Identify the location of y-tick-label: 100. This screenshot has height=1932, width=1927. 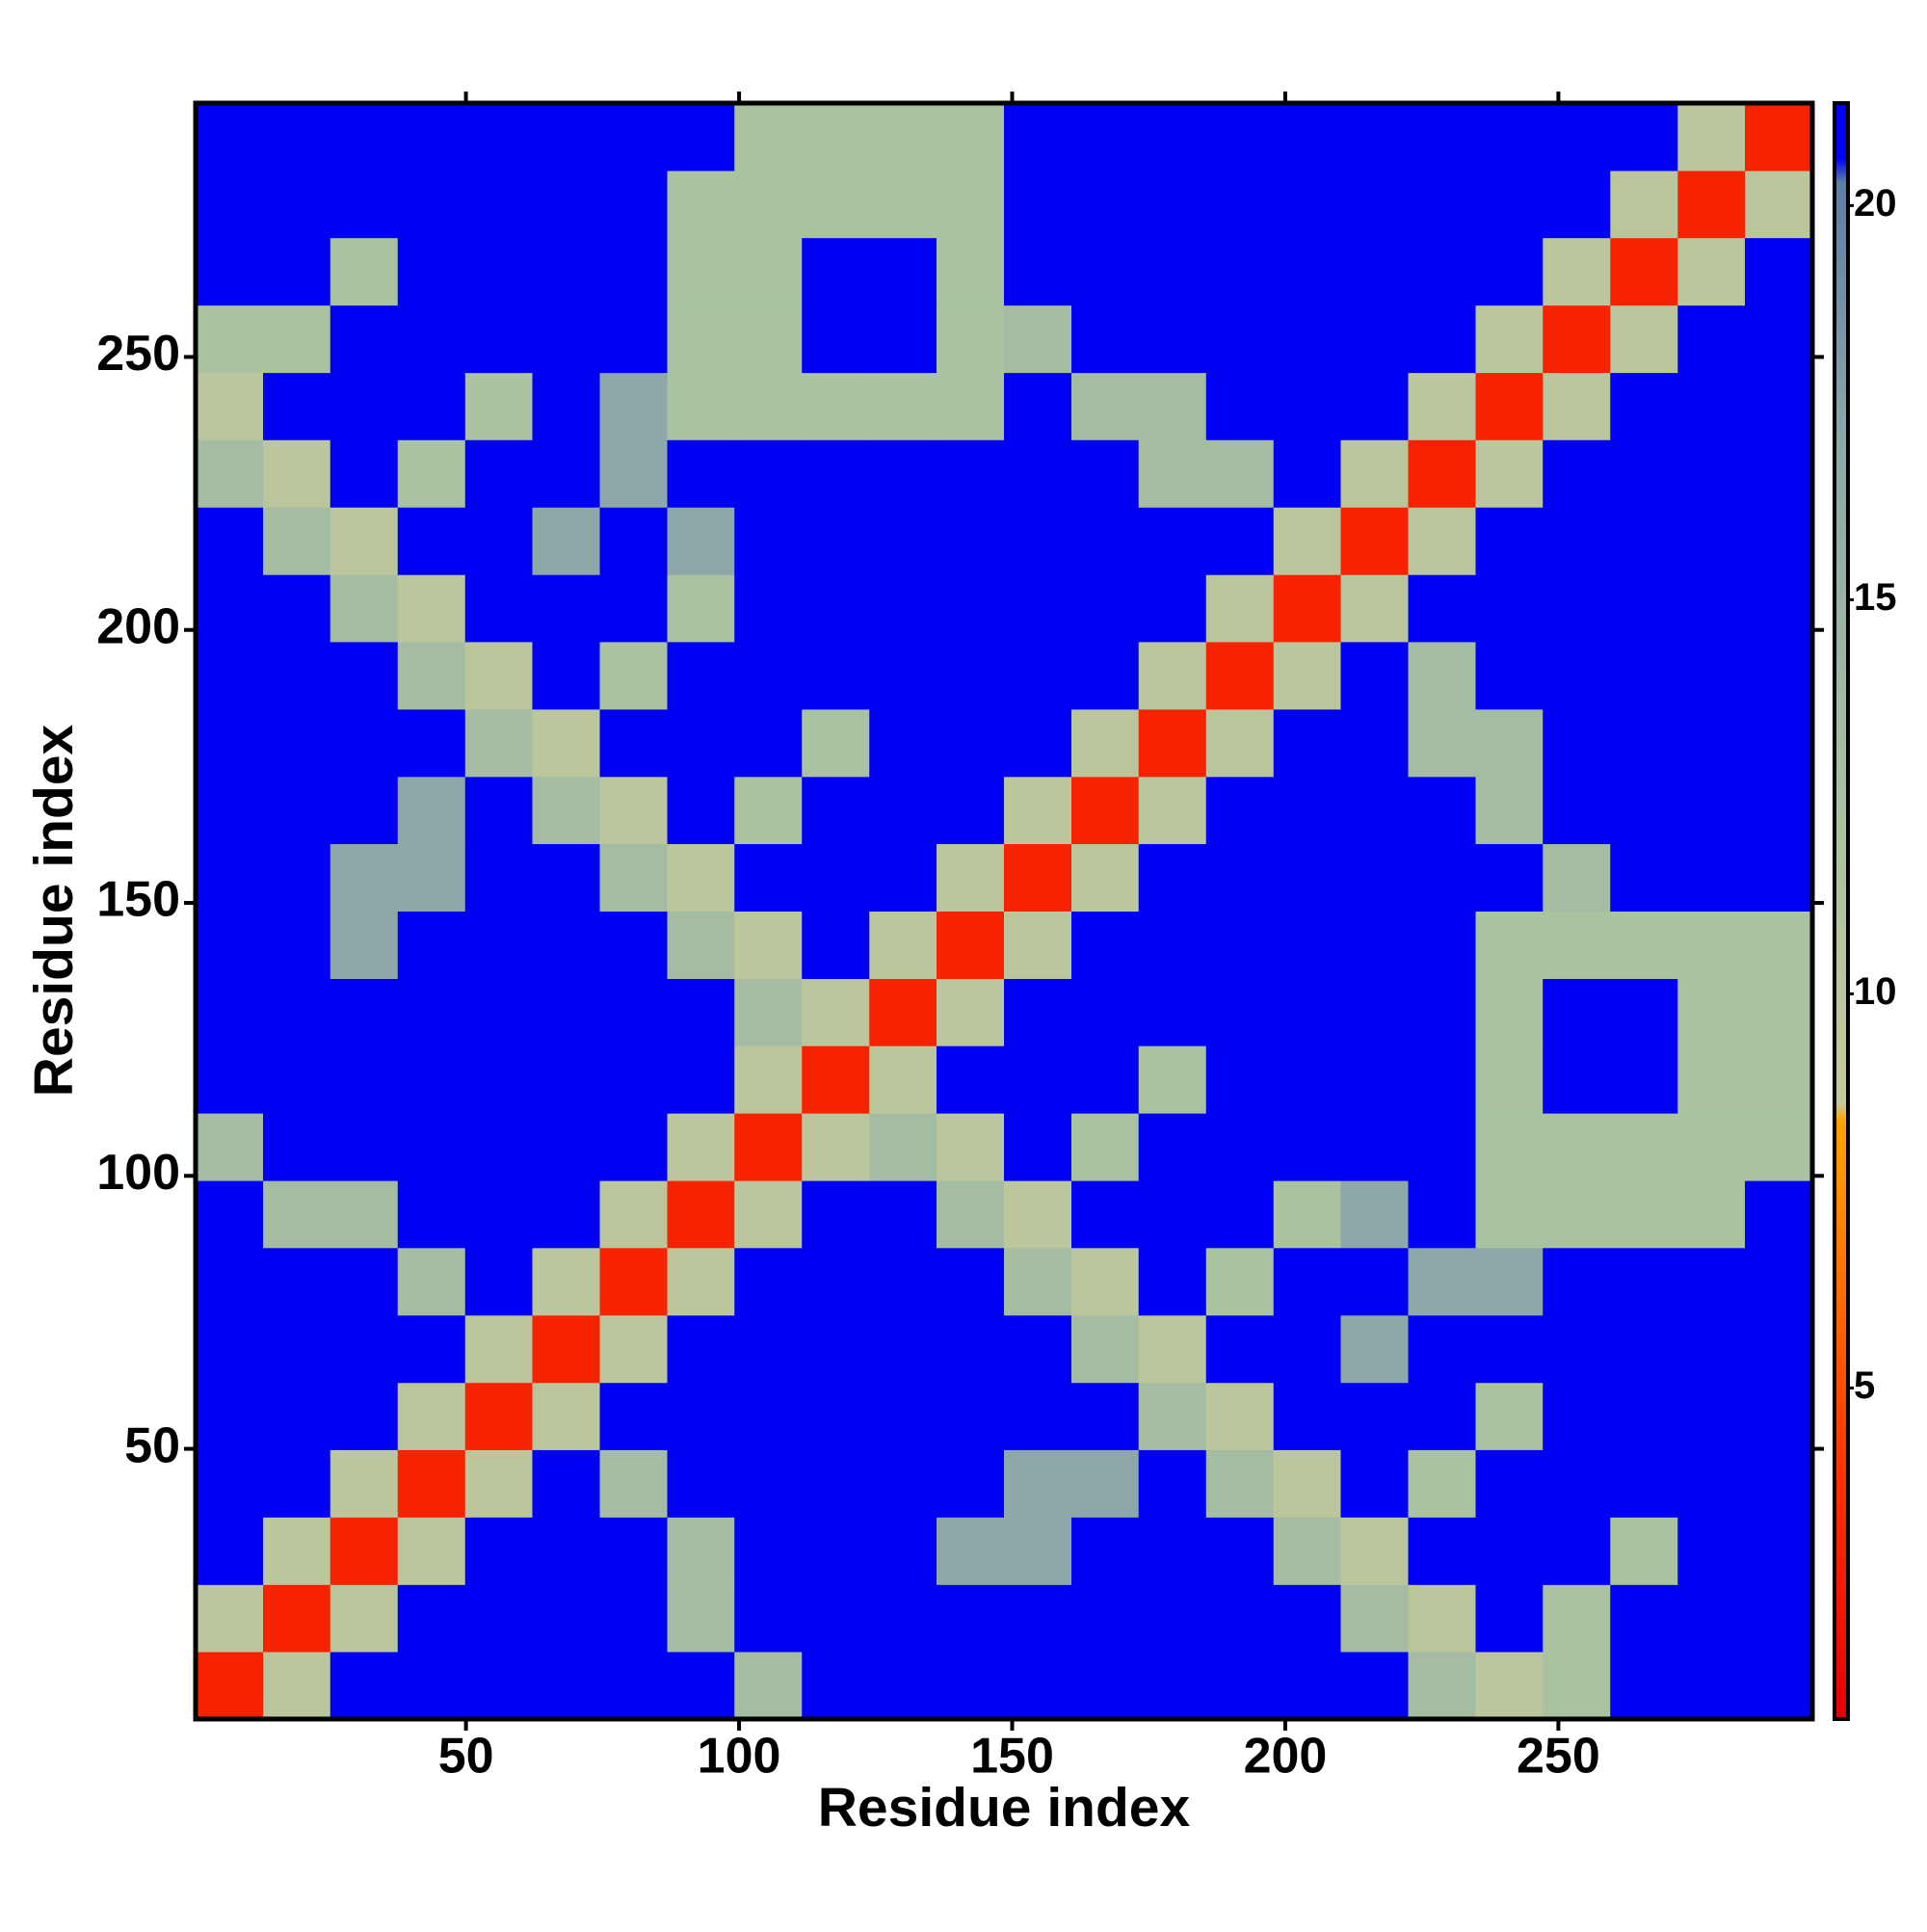
(138, 1173).